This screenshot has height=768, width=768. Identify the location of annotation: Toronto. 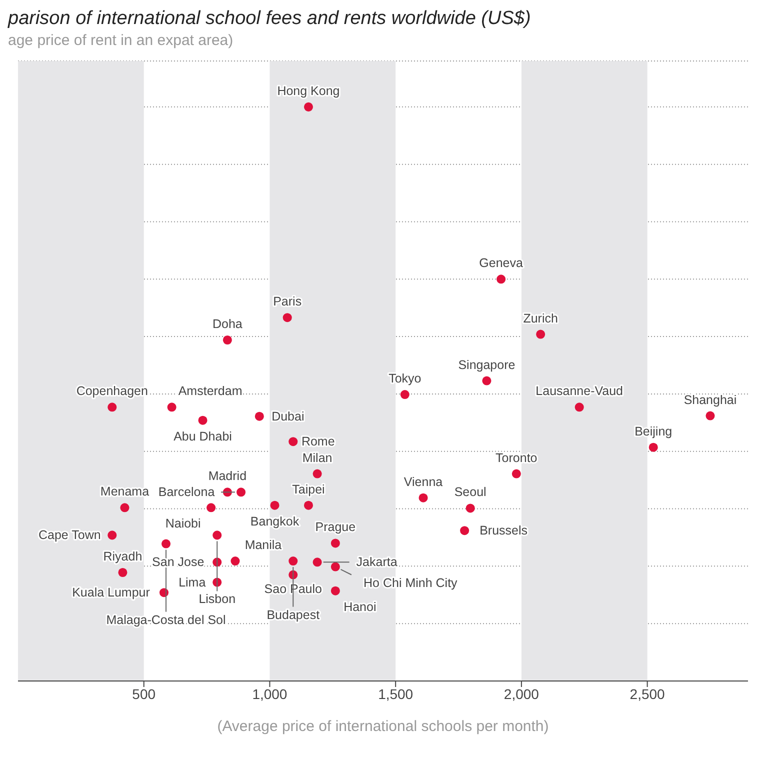
(517, 457).